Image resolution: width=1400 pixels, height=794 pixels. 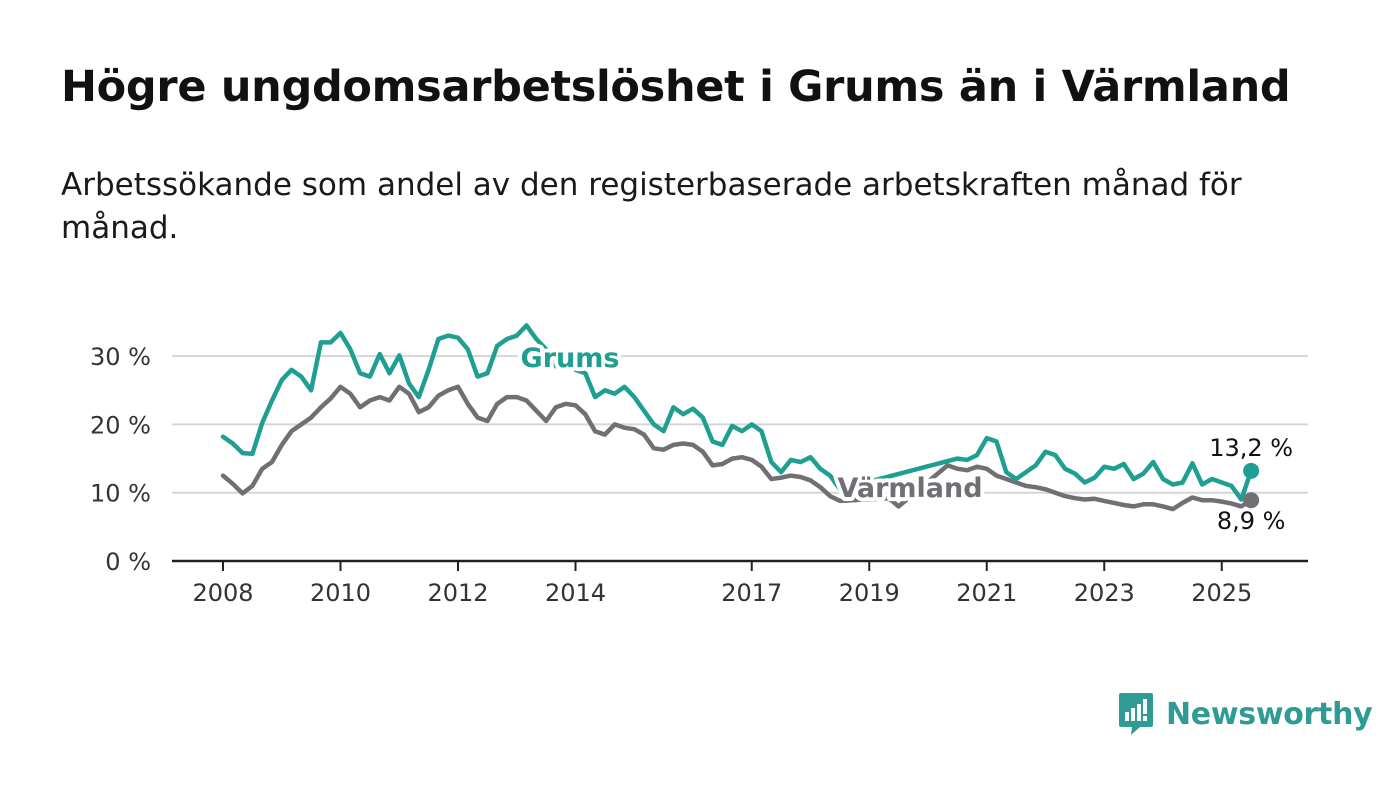 I want to click on x-tick-label: 2008, so click(x=222, y=593).